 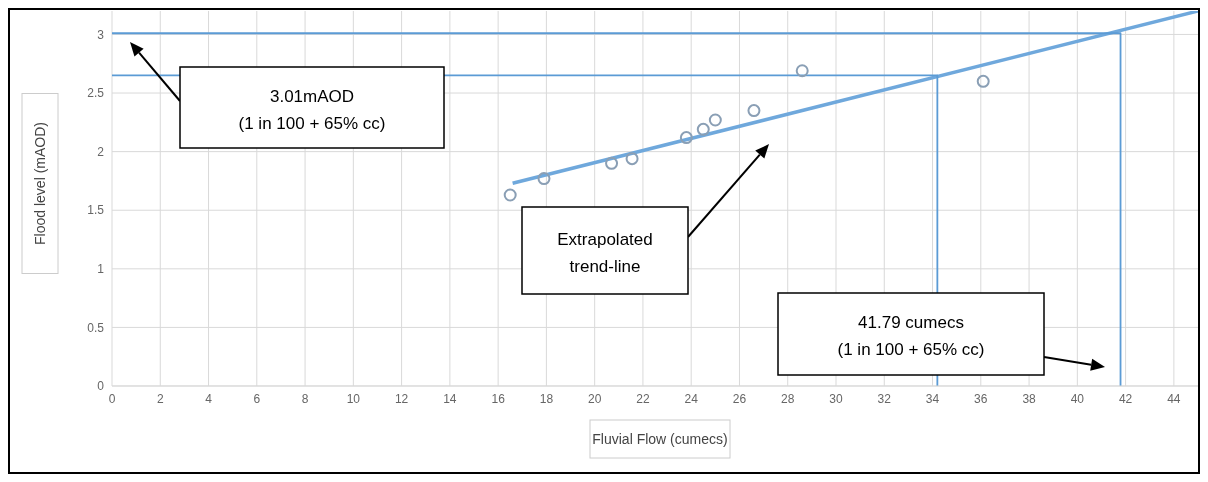 What do you see at coordinates (312, 109) in the screenshot?
I see `annotation: 3.01mAOD (1 in 100 + 65% cc)` at bounding box center [312, 109].